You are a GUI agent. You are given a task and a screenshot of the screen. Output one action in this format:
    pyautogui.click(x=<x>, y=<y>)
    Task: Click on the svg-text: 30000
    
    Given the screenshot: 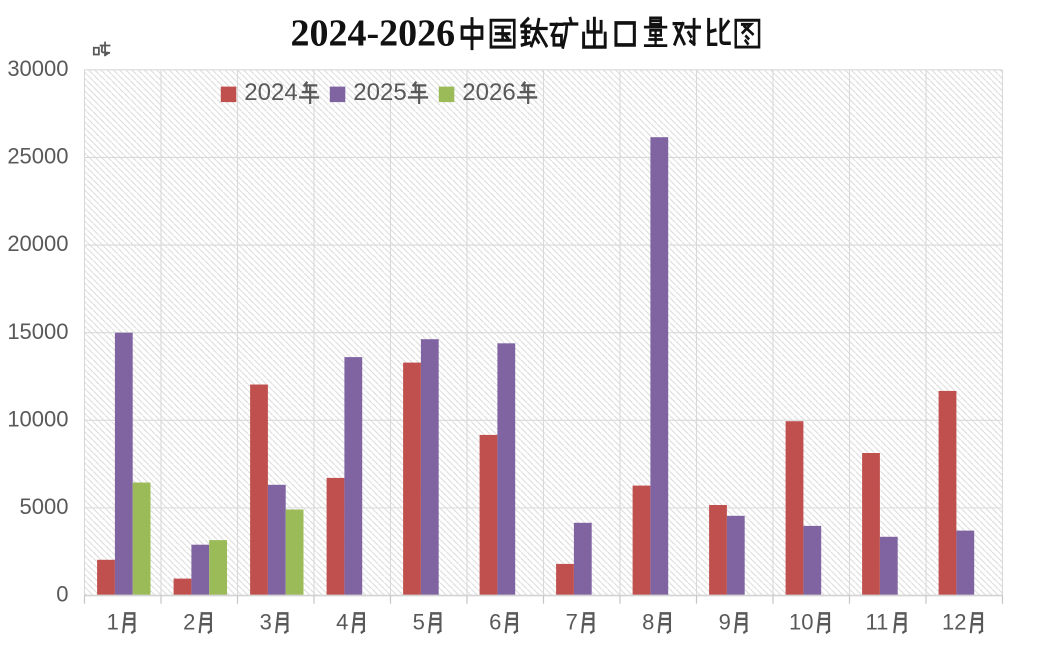 What is the action you would take?
    pyautogui.click(x=37, y=68)
    